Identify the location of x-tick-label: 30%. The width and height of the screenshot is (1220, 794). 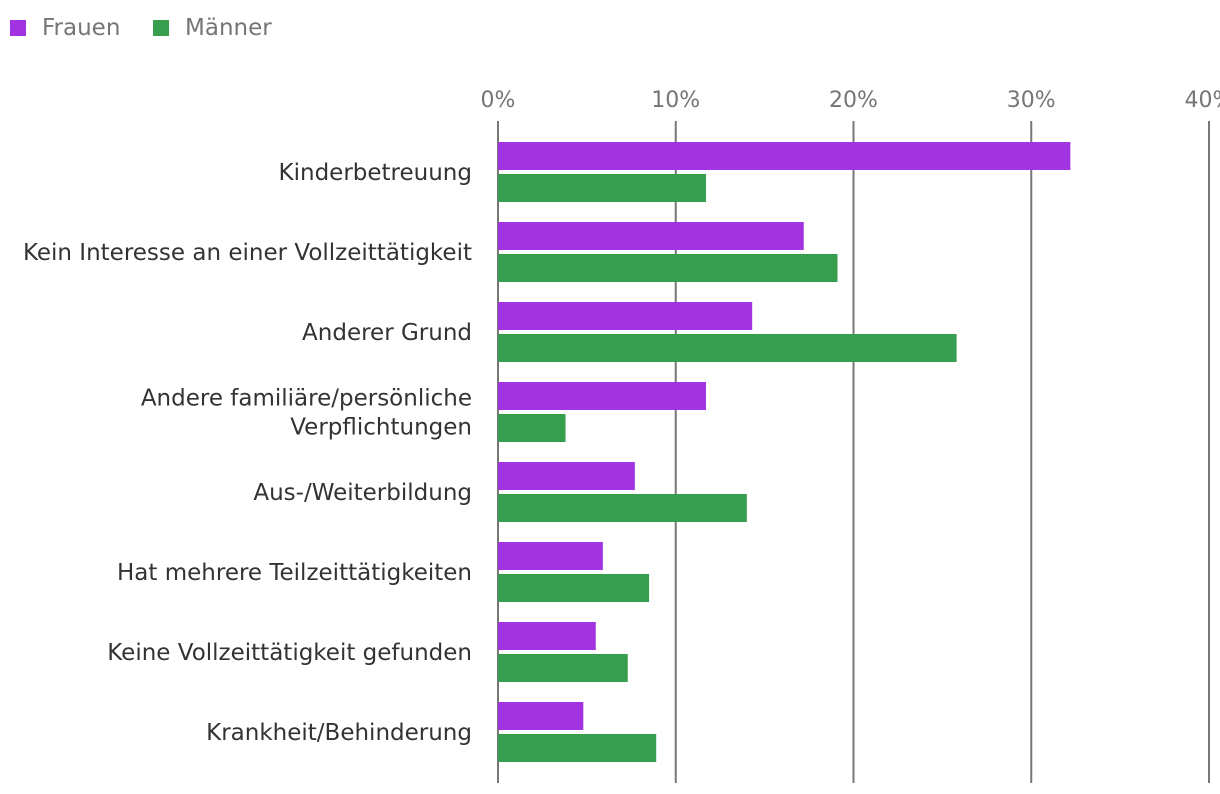
(1031, 100).